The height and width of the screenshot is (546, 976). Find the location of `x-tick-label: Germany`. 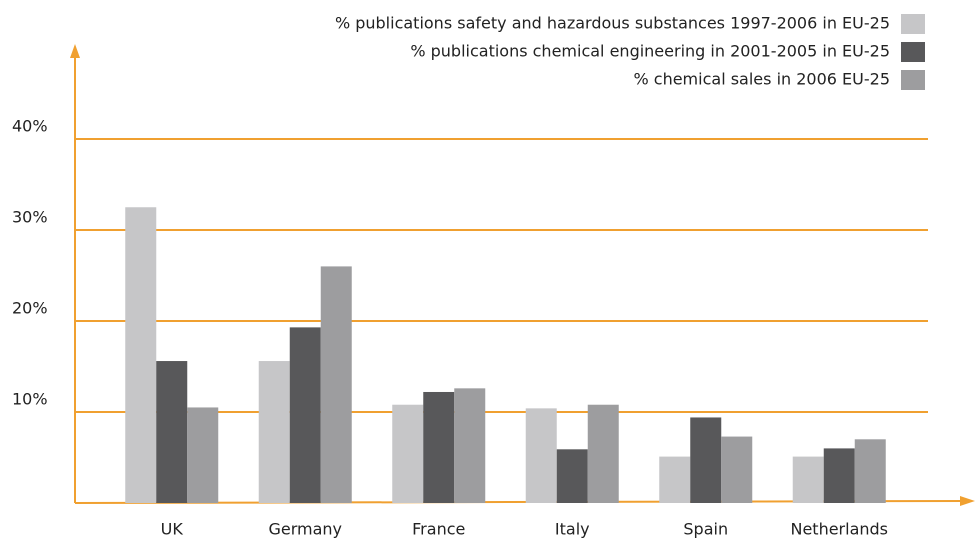

x-tick-label: Germany is located at coordinates (305, 529).